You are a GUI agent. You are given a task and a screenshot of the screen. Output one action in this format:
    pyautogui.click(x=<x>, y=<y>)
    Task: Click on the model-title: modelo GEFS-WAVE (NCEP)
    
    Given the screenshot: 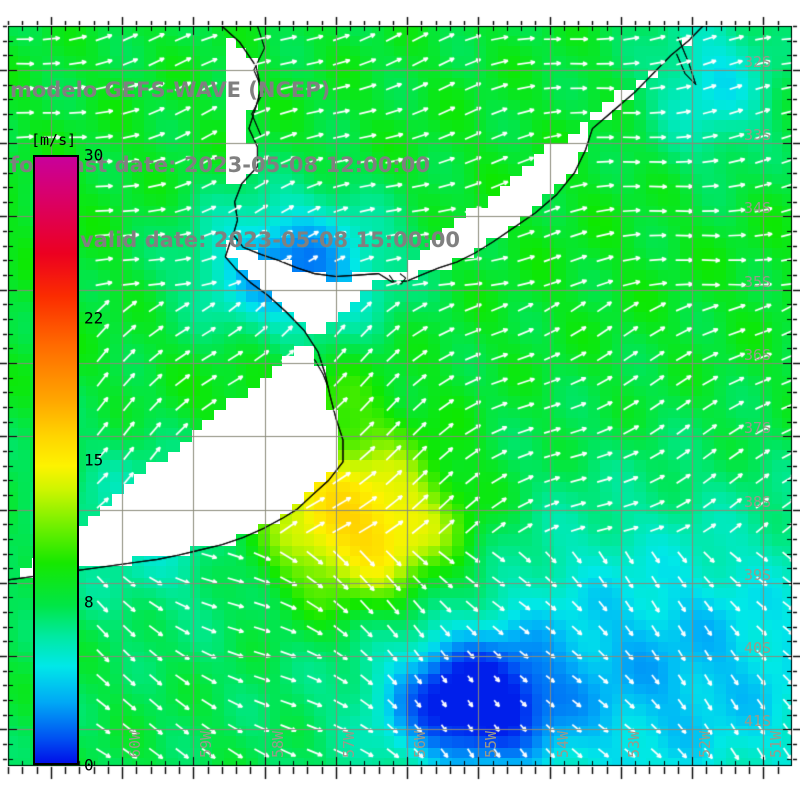 What is the action you would take?
    pyautogui.click(x=170, y=90)
    